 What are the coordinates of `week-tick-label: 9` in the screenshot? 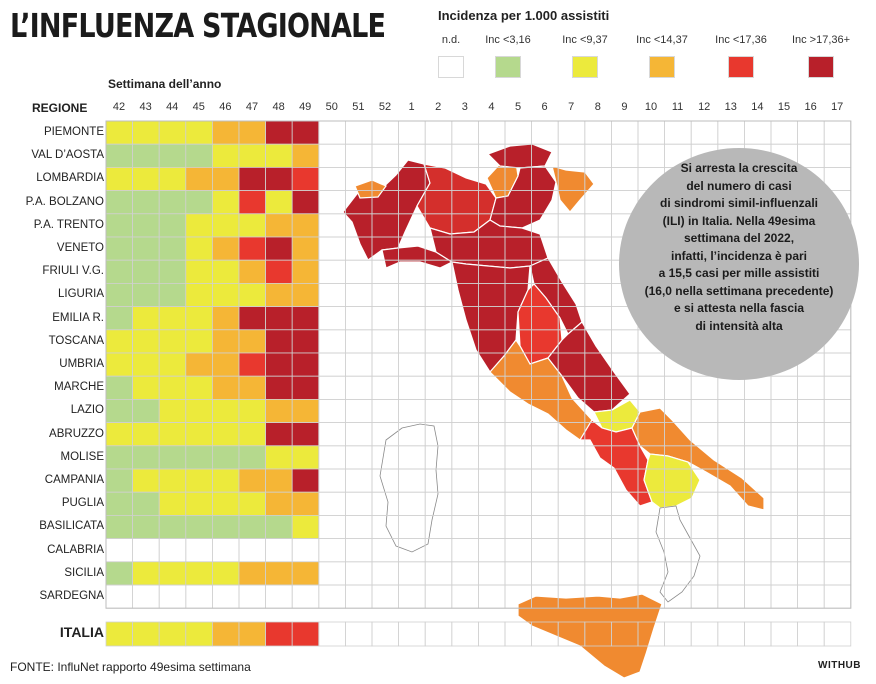 It's located at (624, 107).